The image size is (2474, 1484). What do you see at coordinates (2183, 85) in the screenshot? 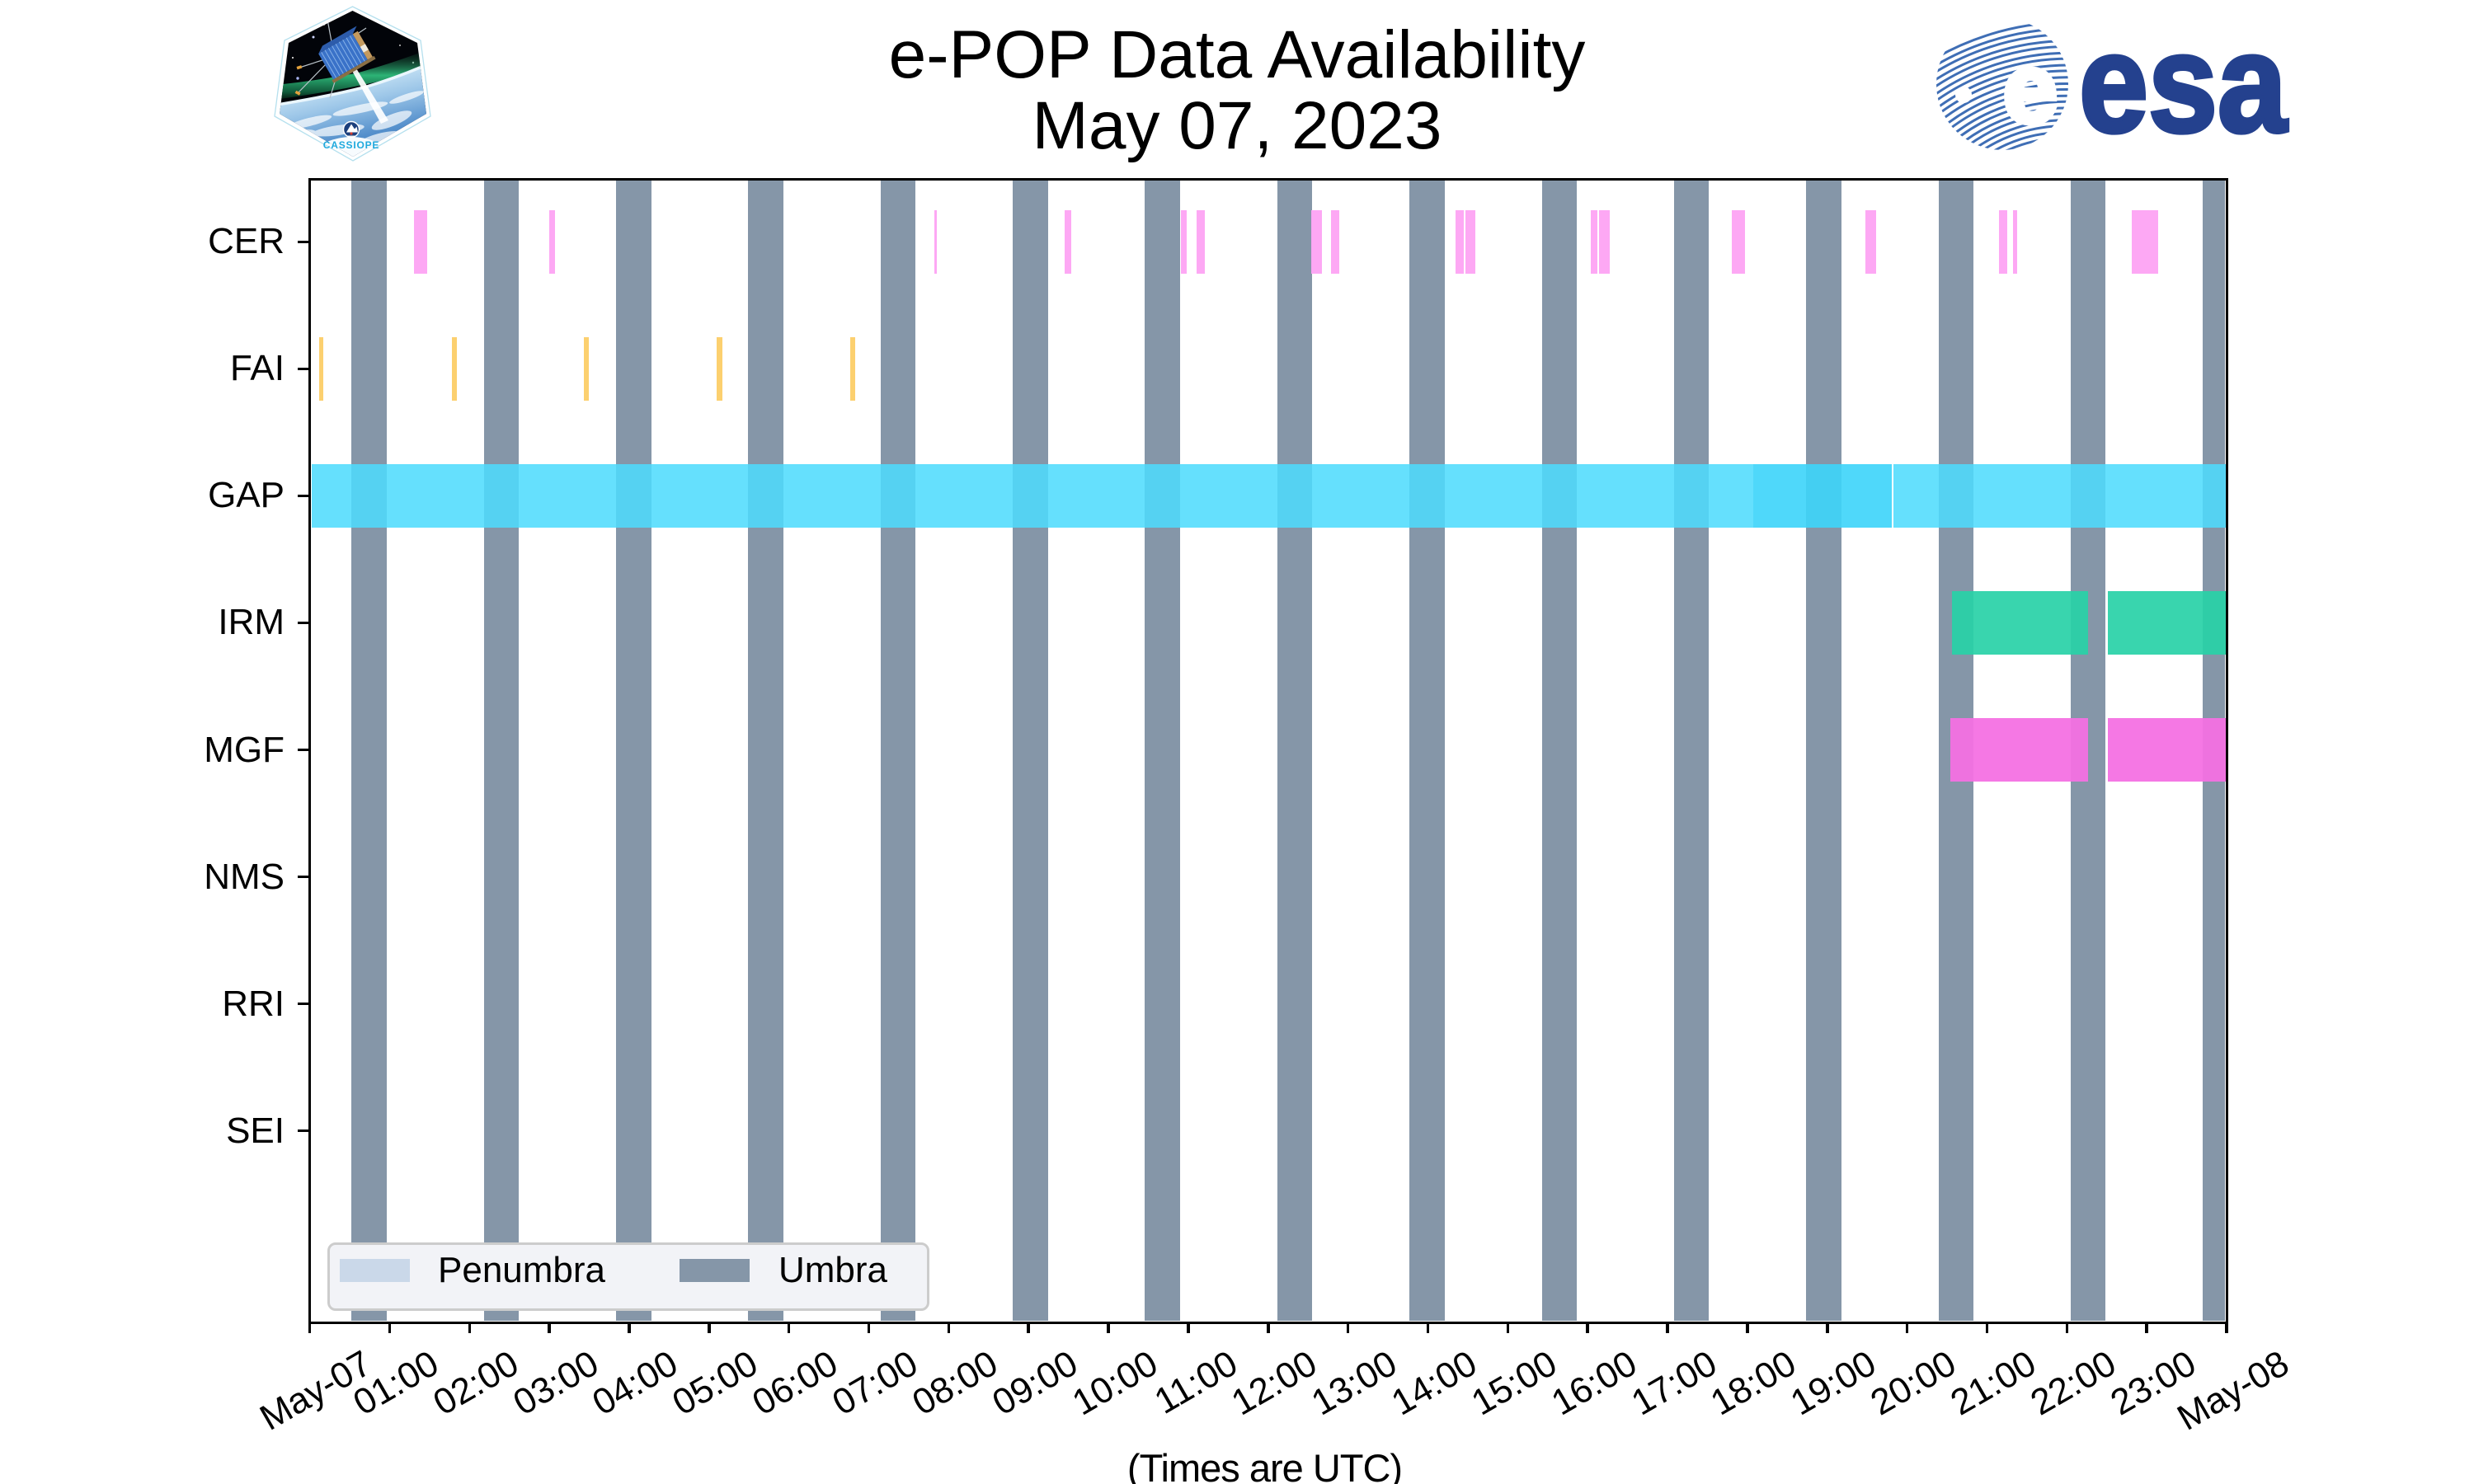
I see `svg-text: esa` at bounding box center [2183, 85].